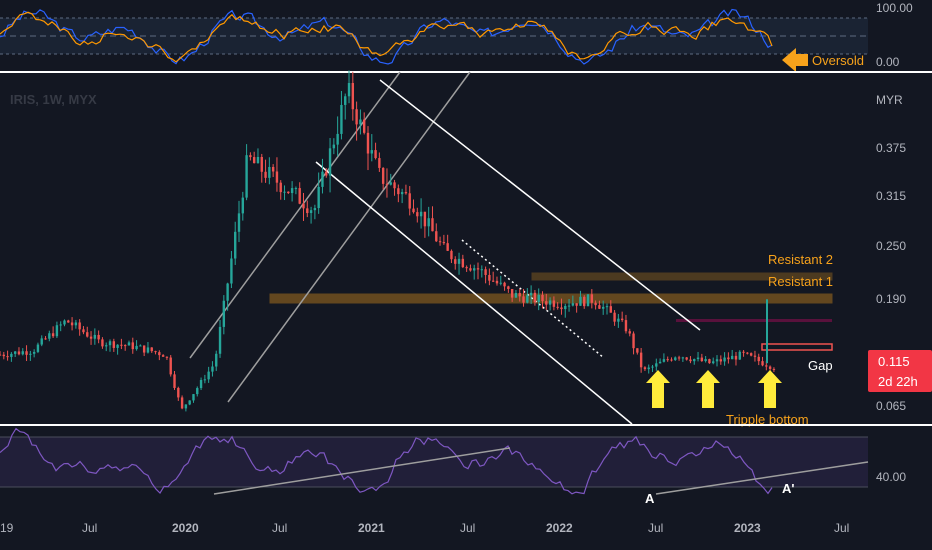 The height and width of the screenshot is (550, 932). Describe the element at coordinates (891, 299) in the screenshot. I see `price-tick-0190: 0.190` at that location.